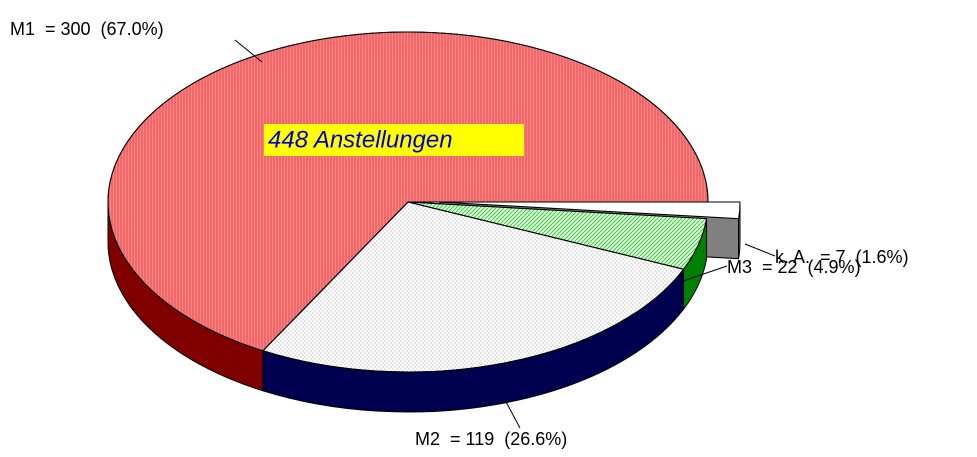  Describe the element at coordinates (87, 29) in the screenshot. I see `slice-label: M1 = 300 (67.0%)` at that location.